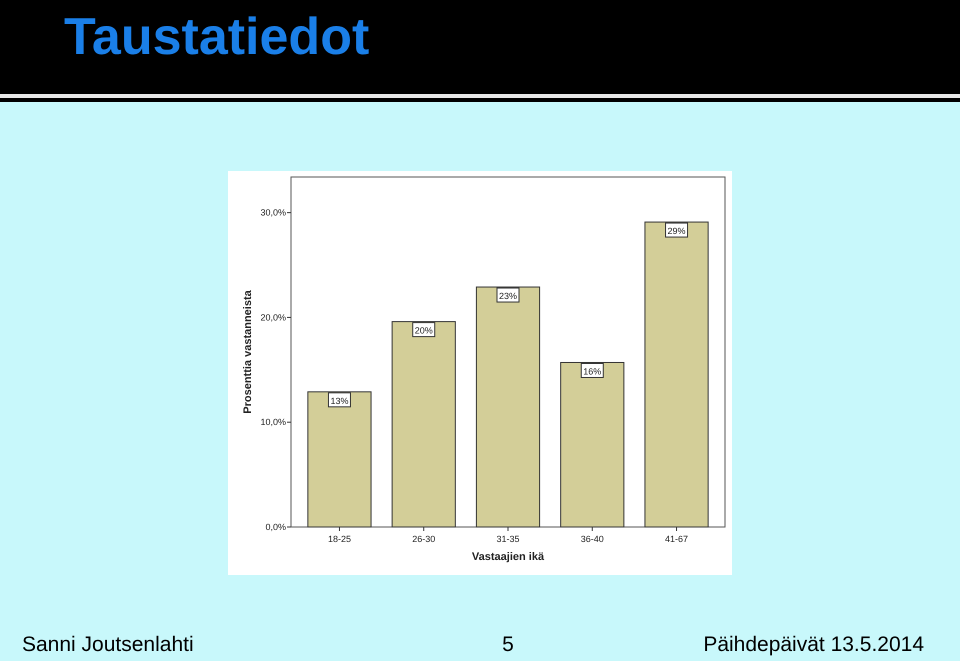  I want to click on y-tick-label: 10,0%, so click(273, 422).